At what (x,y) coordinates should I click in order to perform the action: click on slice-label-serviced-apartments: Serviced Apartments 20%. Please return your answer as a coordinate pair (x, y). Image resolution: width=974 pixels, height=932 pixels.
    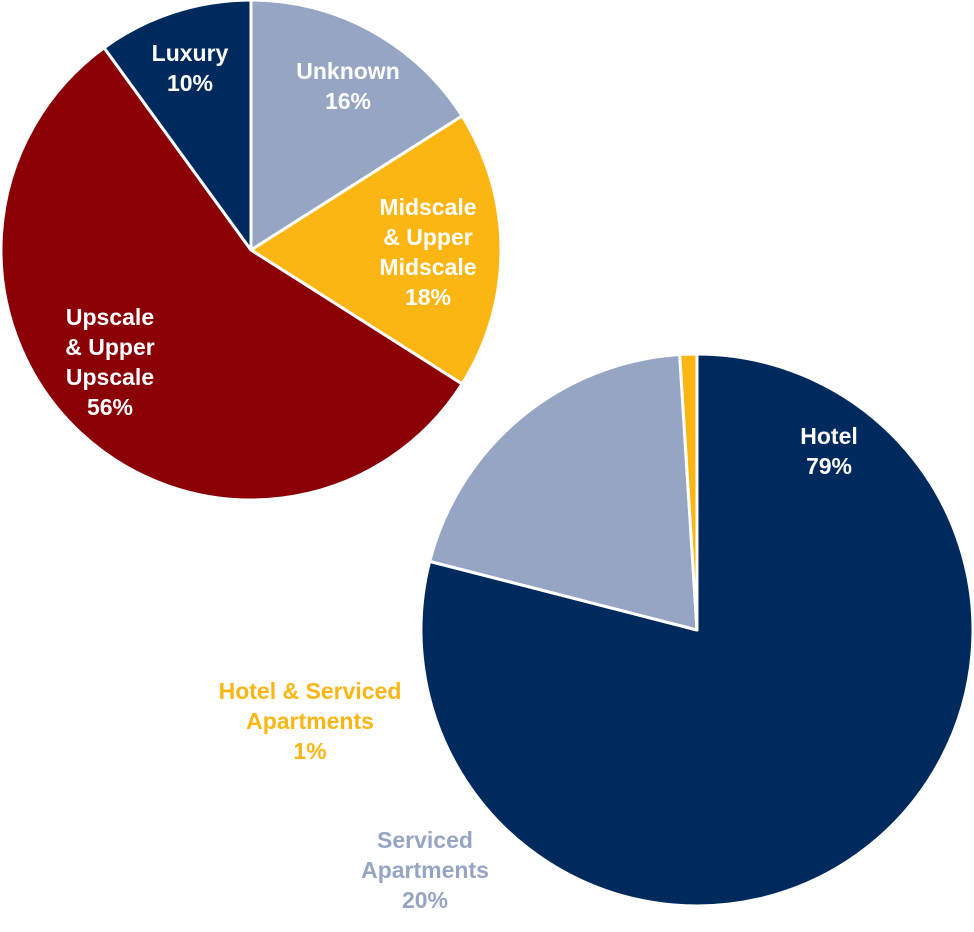
    Looking at the image, I should click on (425, 870).